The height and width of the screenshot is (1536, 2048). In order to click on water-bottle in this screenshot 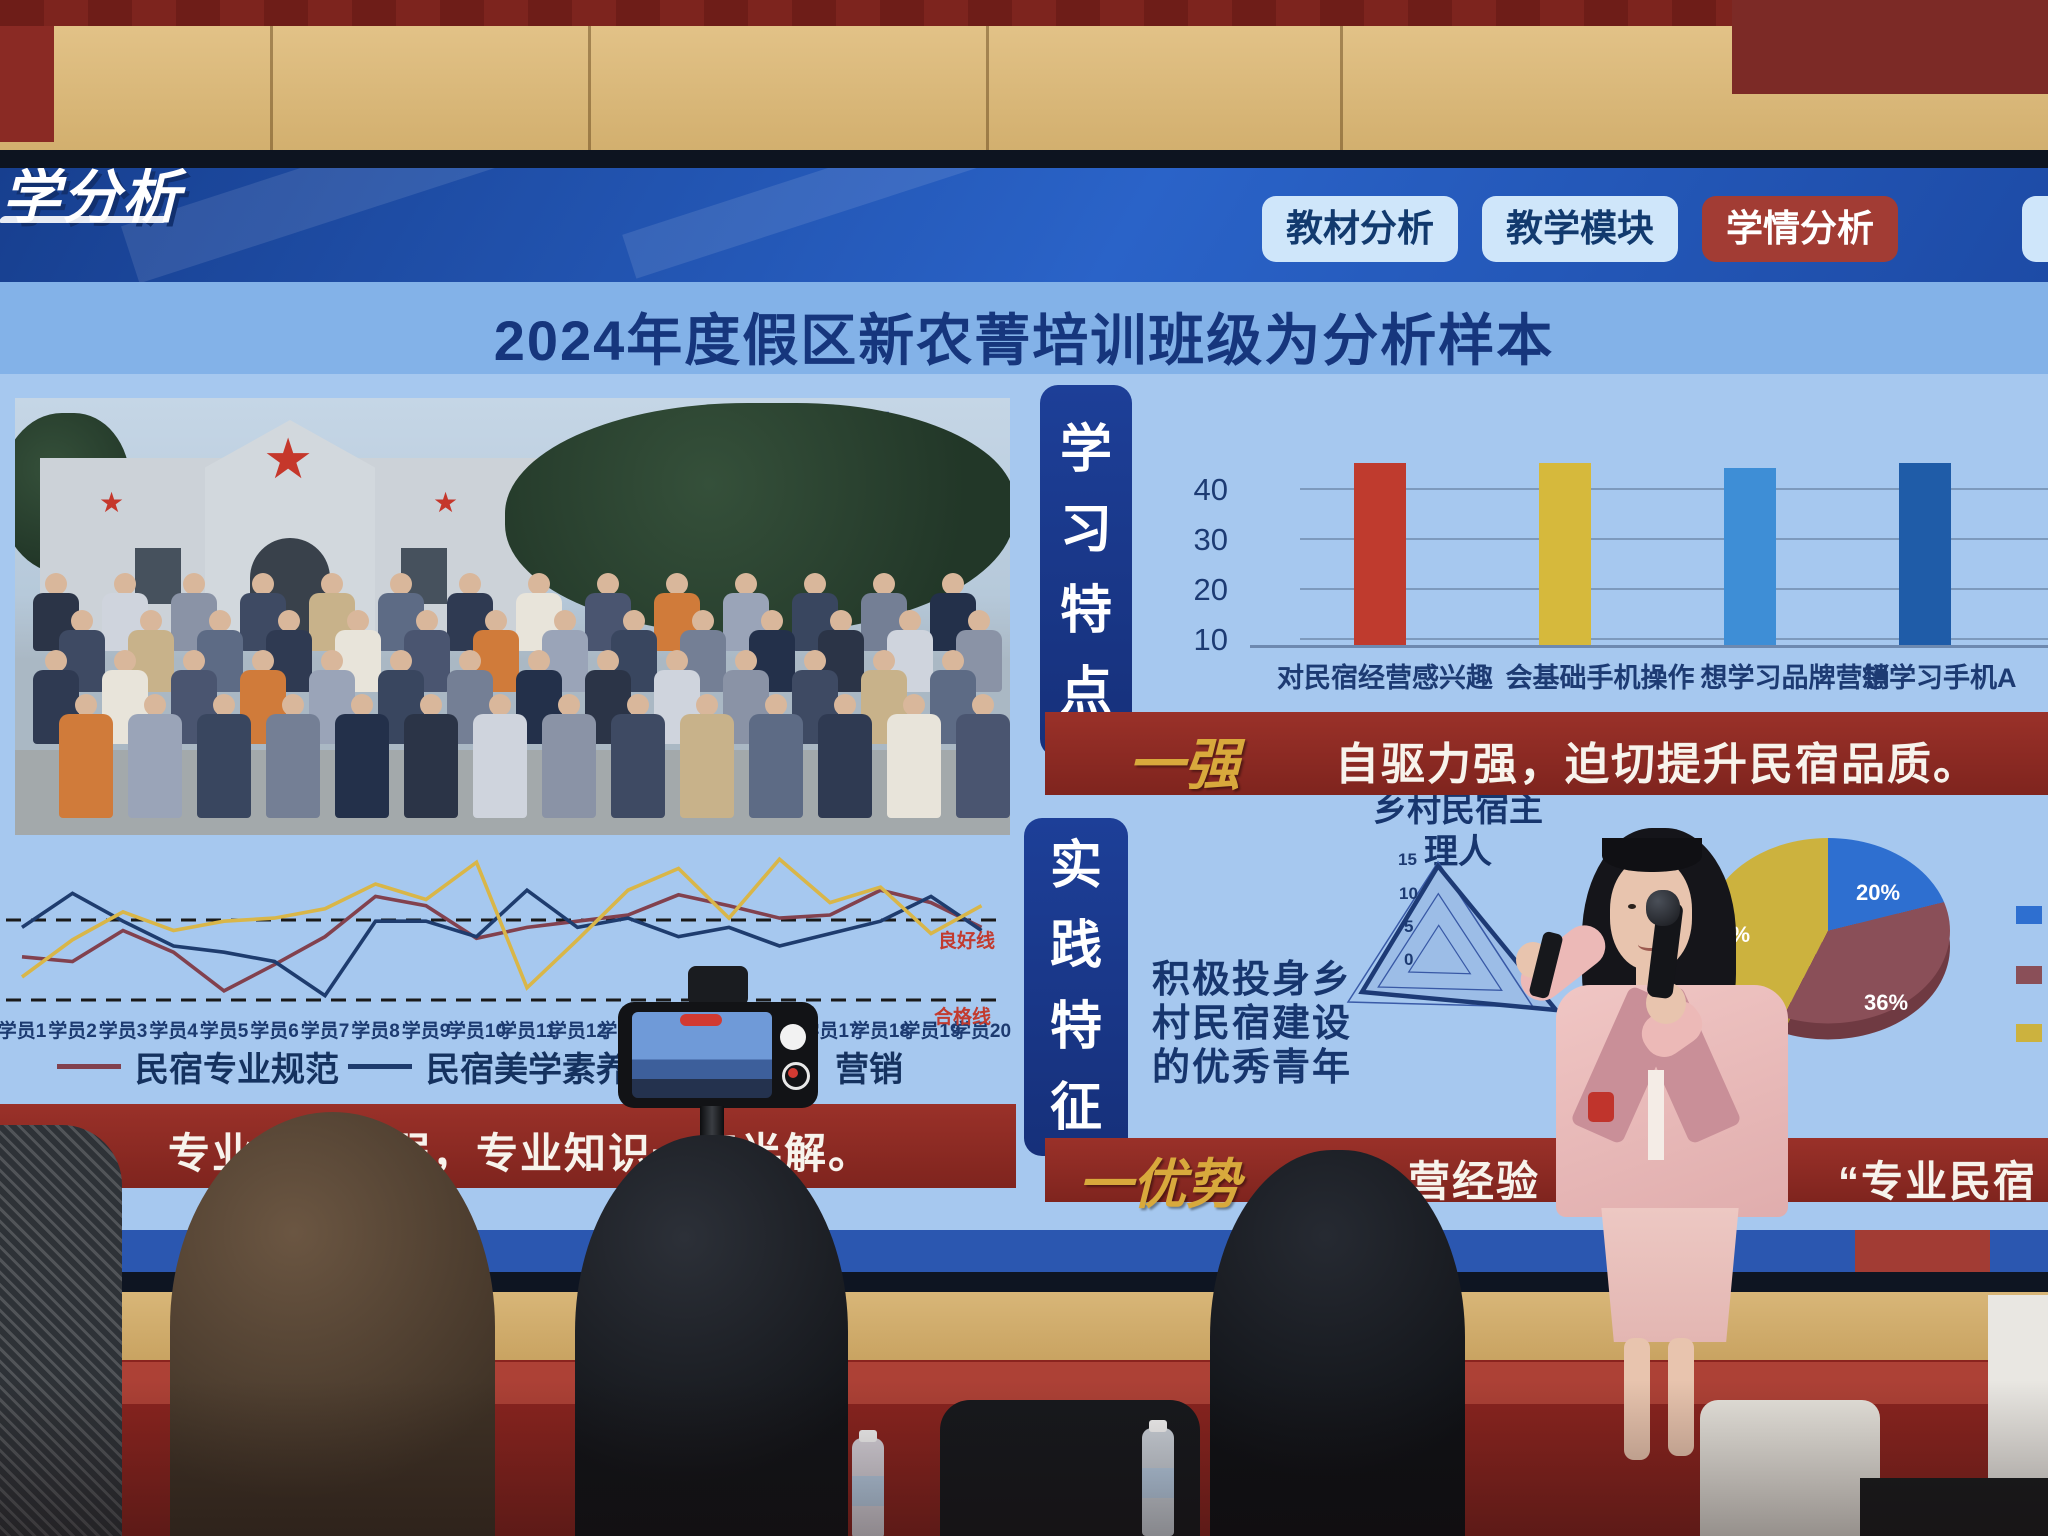, I will do `click(1158, 1478)`.